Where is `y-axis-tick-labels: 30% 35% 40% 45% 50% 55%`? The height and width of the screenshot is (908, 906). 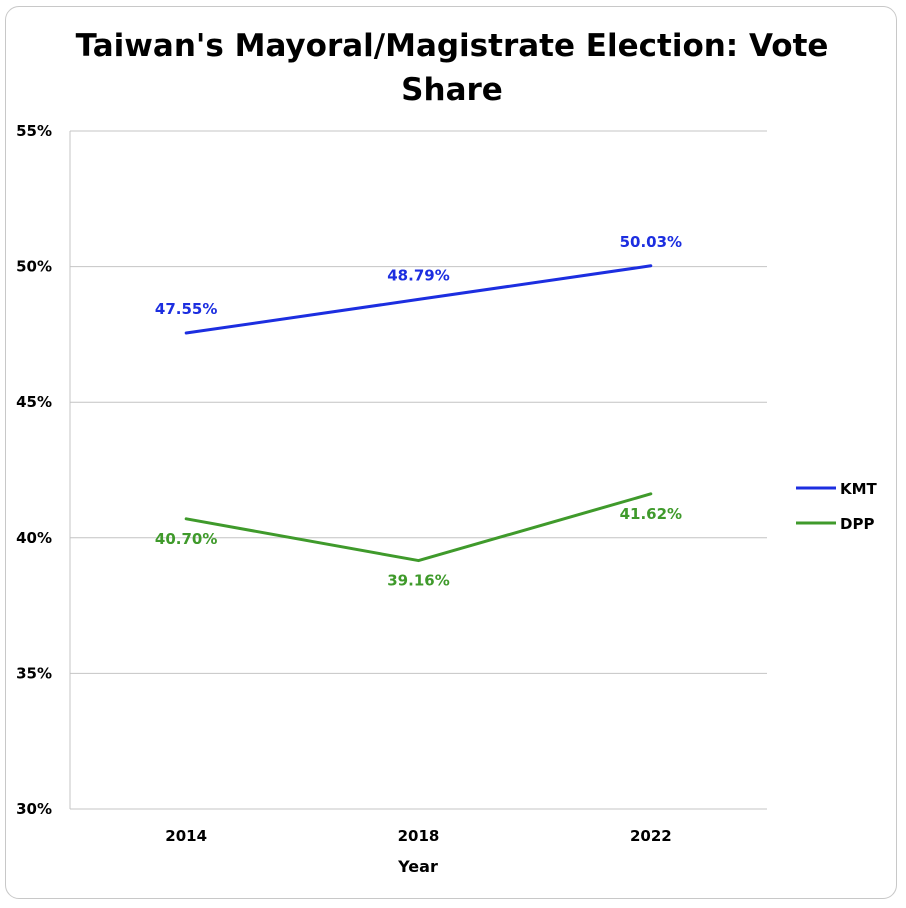
y-axis-tick-labels: 30% 35% 40% 45% 50% 55% is located at coordinates (34, 470).